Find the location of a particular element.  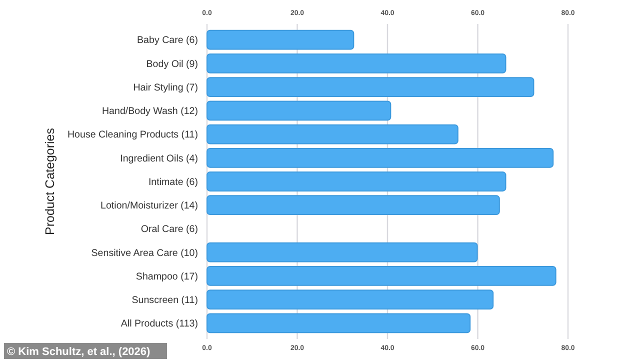

y-tick-label: Shampoo (17) is located at coordinates (167, 276).